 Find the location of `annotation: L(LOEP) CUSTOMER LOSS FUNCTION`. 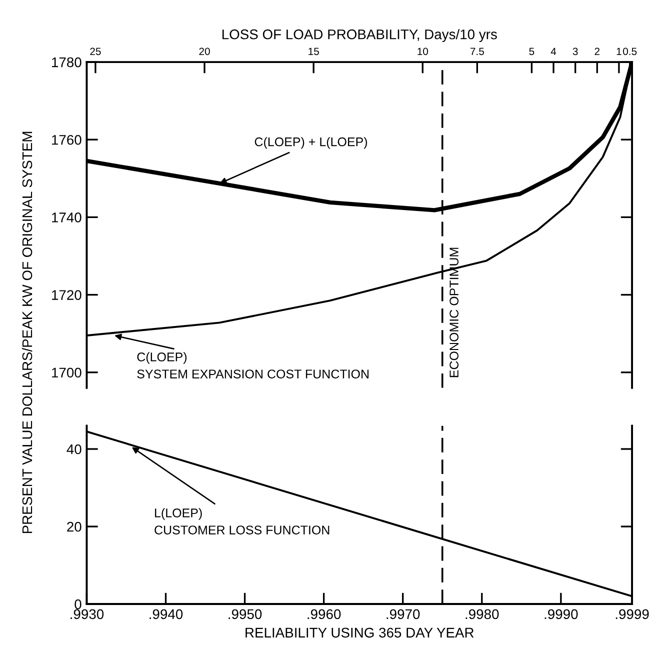

annotation: L(LOEP) CUSTOMER LOSS FUNCTION is located at coordinates (242, 521).